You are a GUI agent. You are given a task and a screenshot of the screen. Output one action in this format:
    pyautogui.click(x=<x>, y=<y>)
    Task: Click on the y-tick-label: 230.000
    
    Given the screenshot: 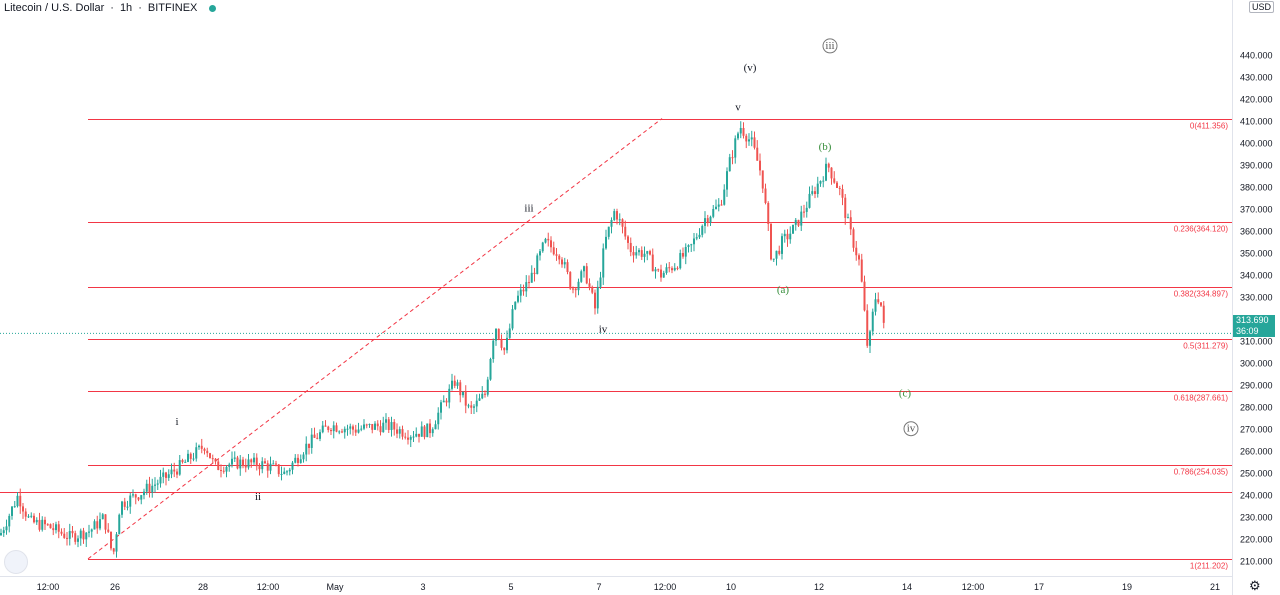 What is the action you would take?
    pyautogui.click(x=1256, y=518)
    